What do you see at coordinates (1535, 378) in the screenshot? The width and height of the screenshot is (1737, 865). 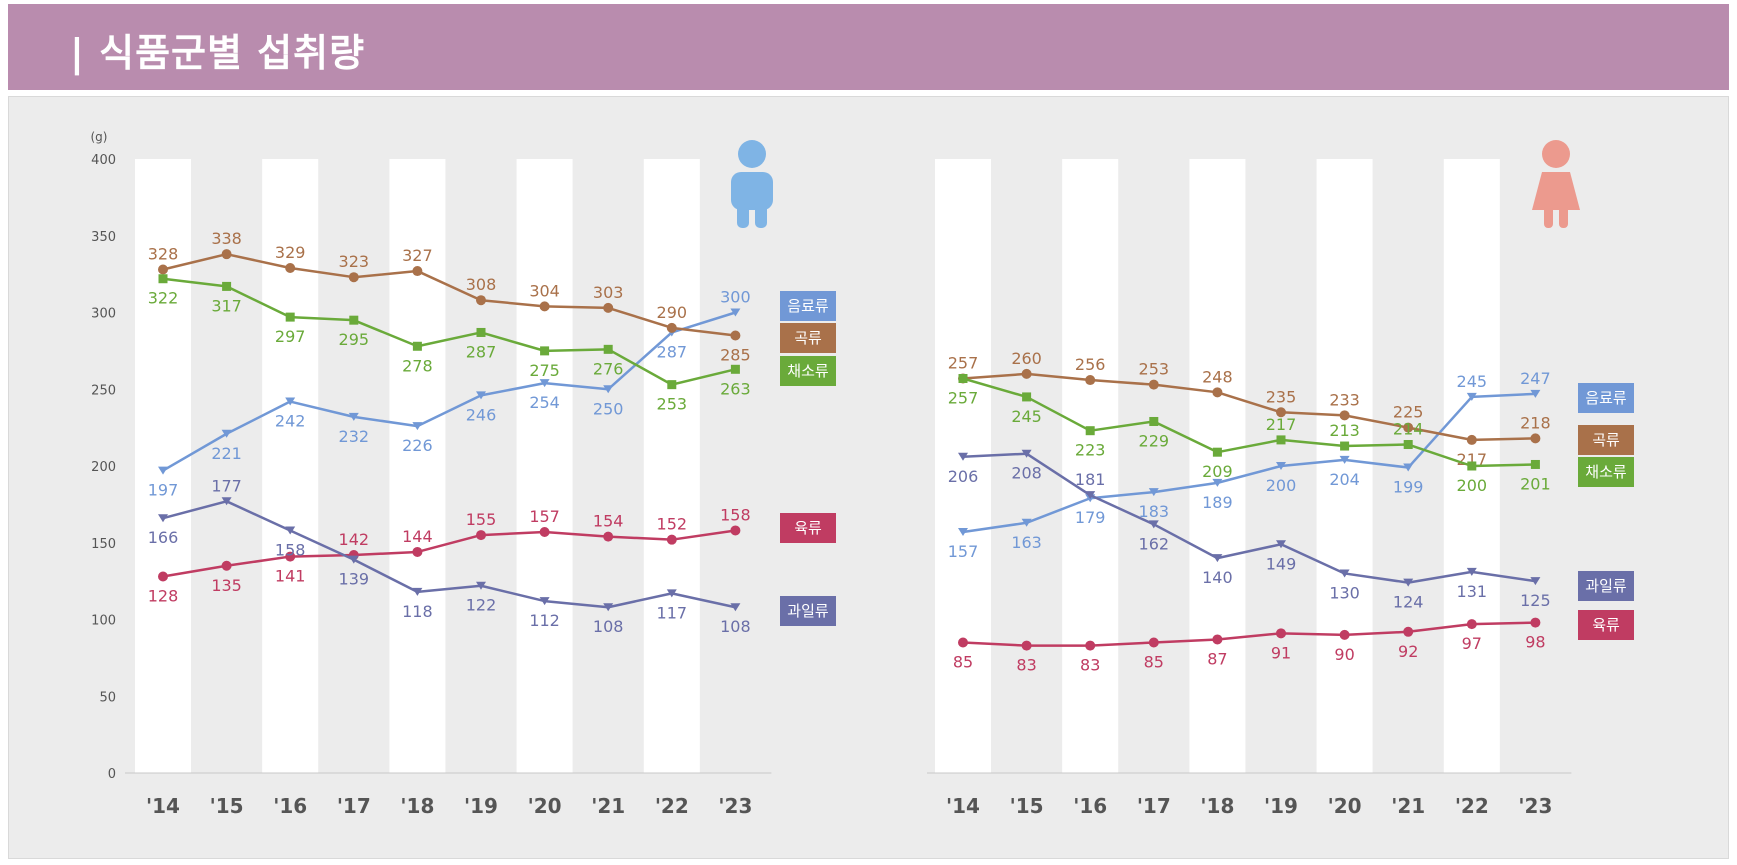 I see `data-label: 247` at bounding box center [1535, 378].